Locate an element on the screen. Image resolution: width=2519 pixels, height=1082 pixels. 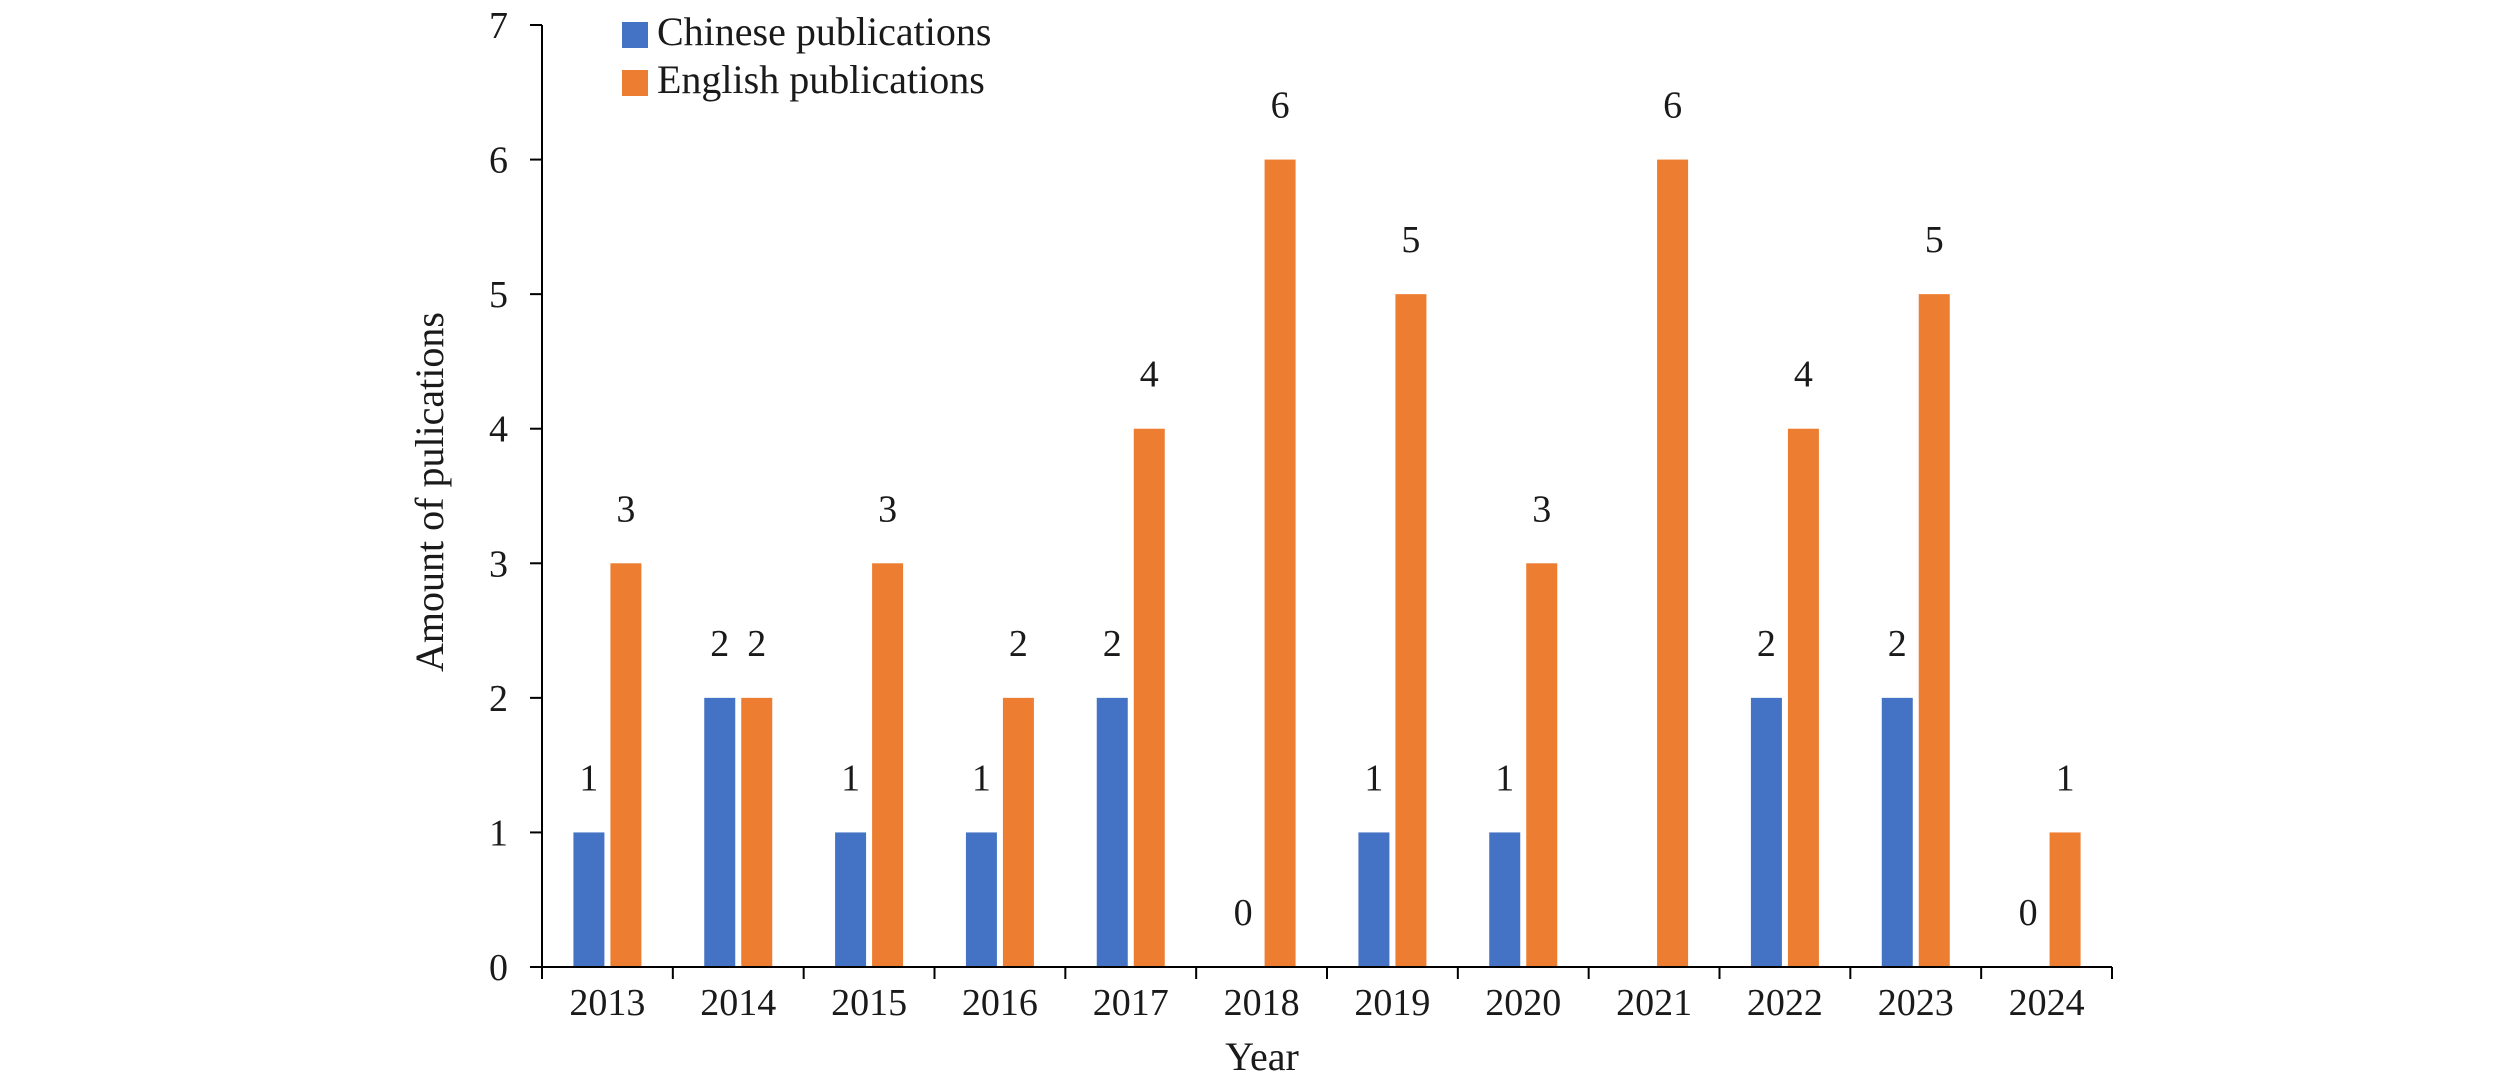
data-label-chinese-2013: 1 is located at coordinates (588, 778).